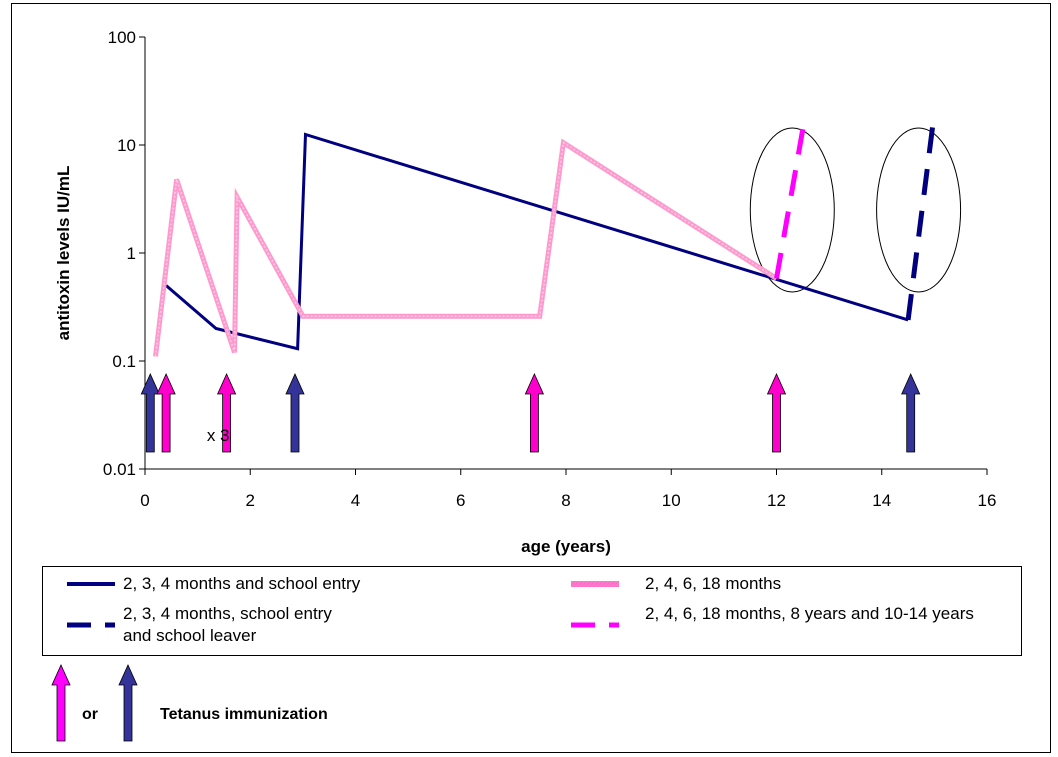 This screenshot has height=757, width=1058. What do you see at coordinates (987, 500) in the screenshot?
I see `x-tick-label: 16` at bounding box center [987, 500].